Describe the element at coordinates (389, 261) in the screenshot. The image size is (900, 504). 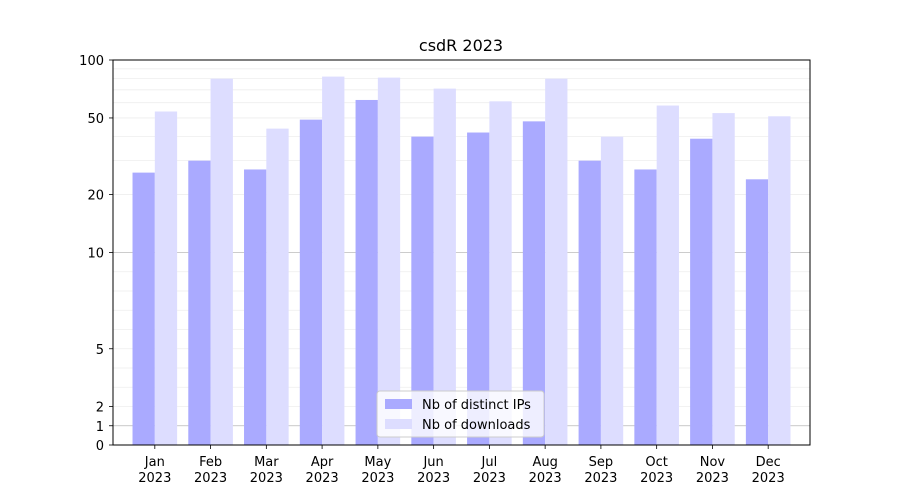
I see `bar-downloads-may` at that location.